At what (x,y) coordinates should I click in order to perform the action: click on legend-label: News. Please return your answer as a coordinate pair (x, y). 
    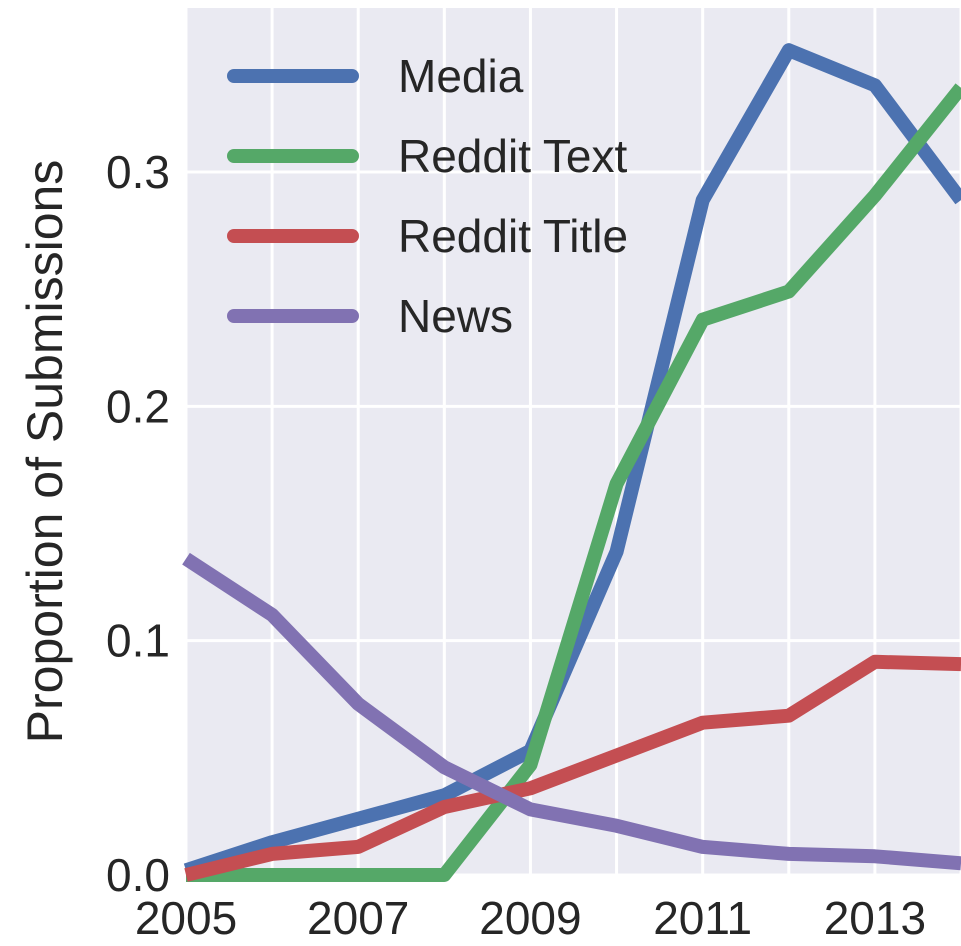
    Looking at the image, I should click on (455, 316).